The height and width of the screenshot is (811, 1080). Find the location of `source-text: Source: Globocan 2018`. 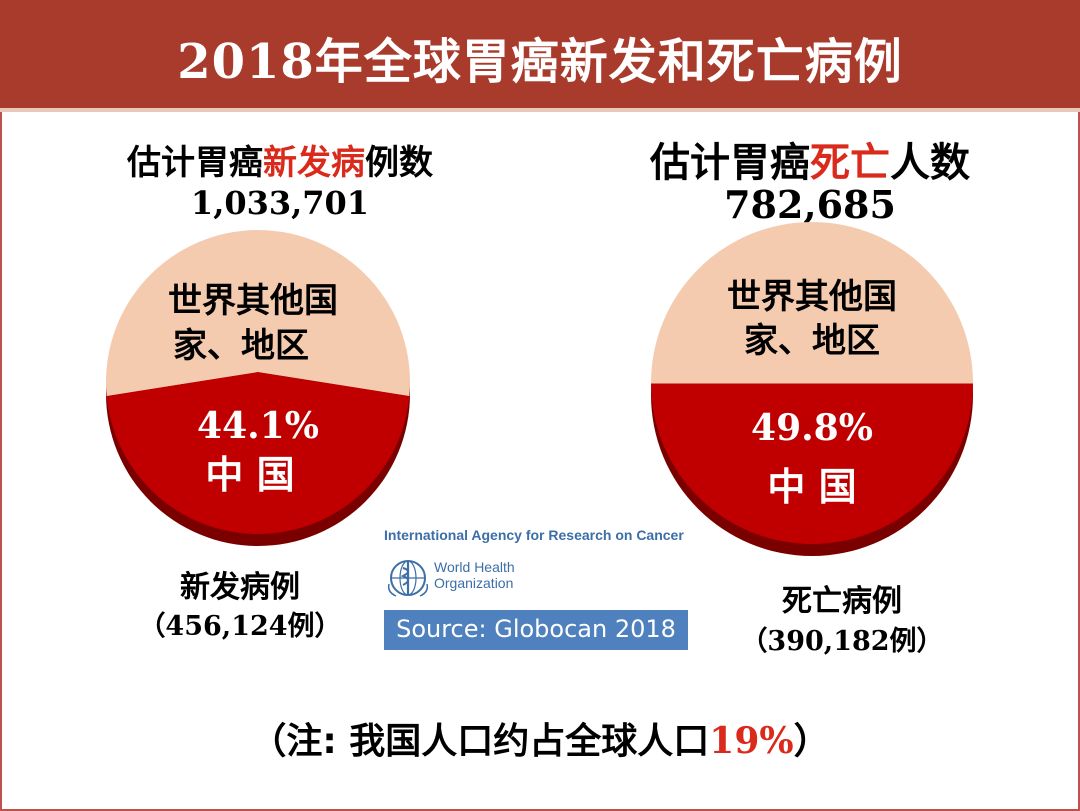

source-text: Source: Globocan 2018 is located at coordinates (536, 629).